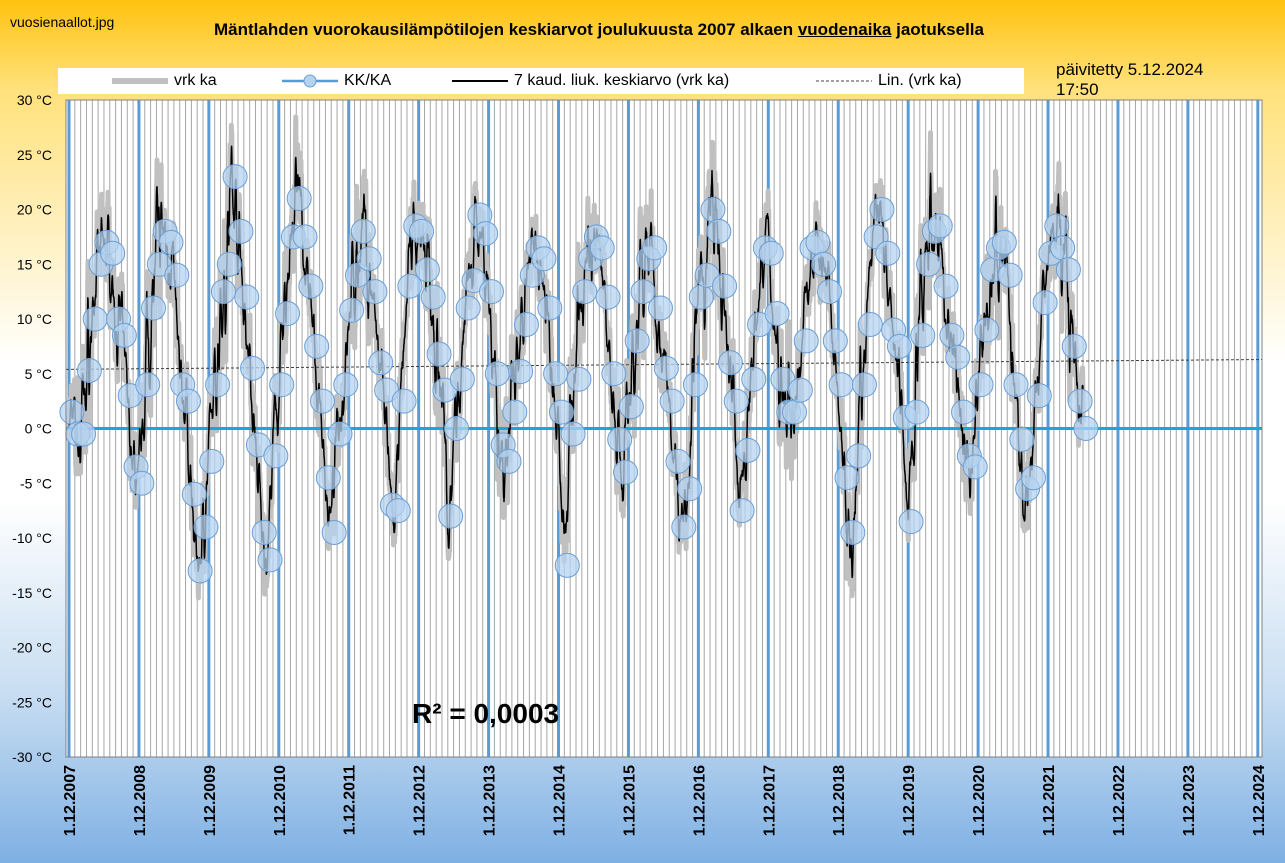  I want to click on x-tick-label: 1.12.2012, so click(420, 800).